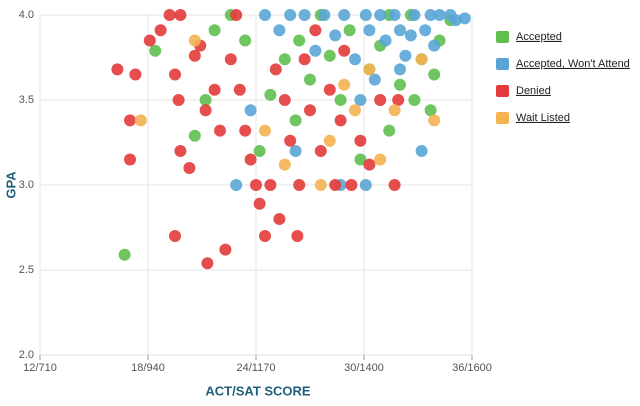 The image size is (640, 406). I want to click on x-tick-label: 36/1600, so click(472, 368).